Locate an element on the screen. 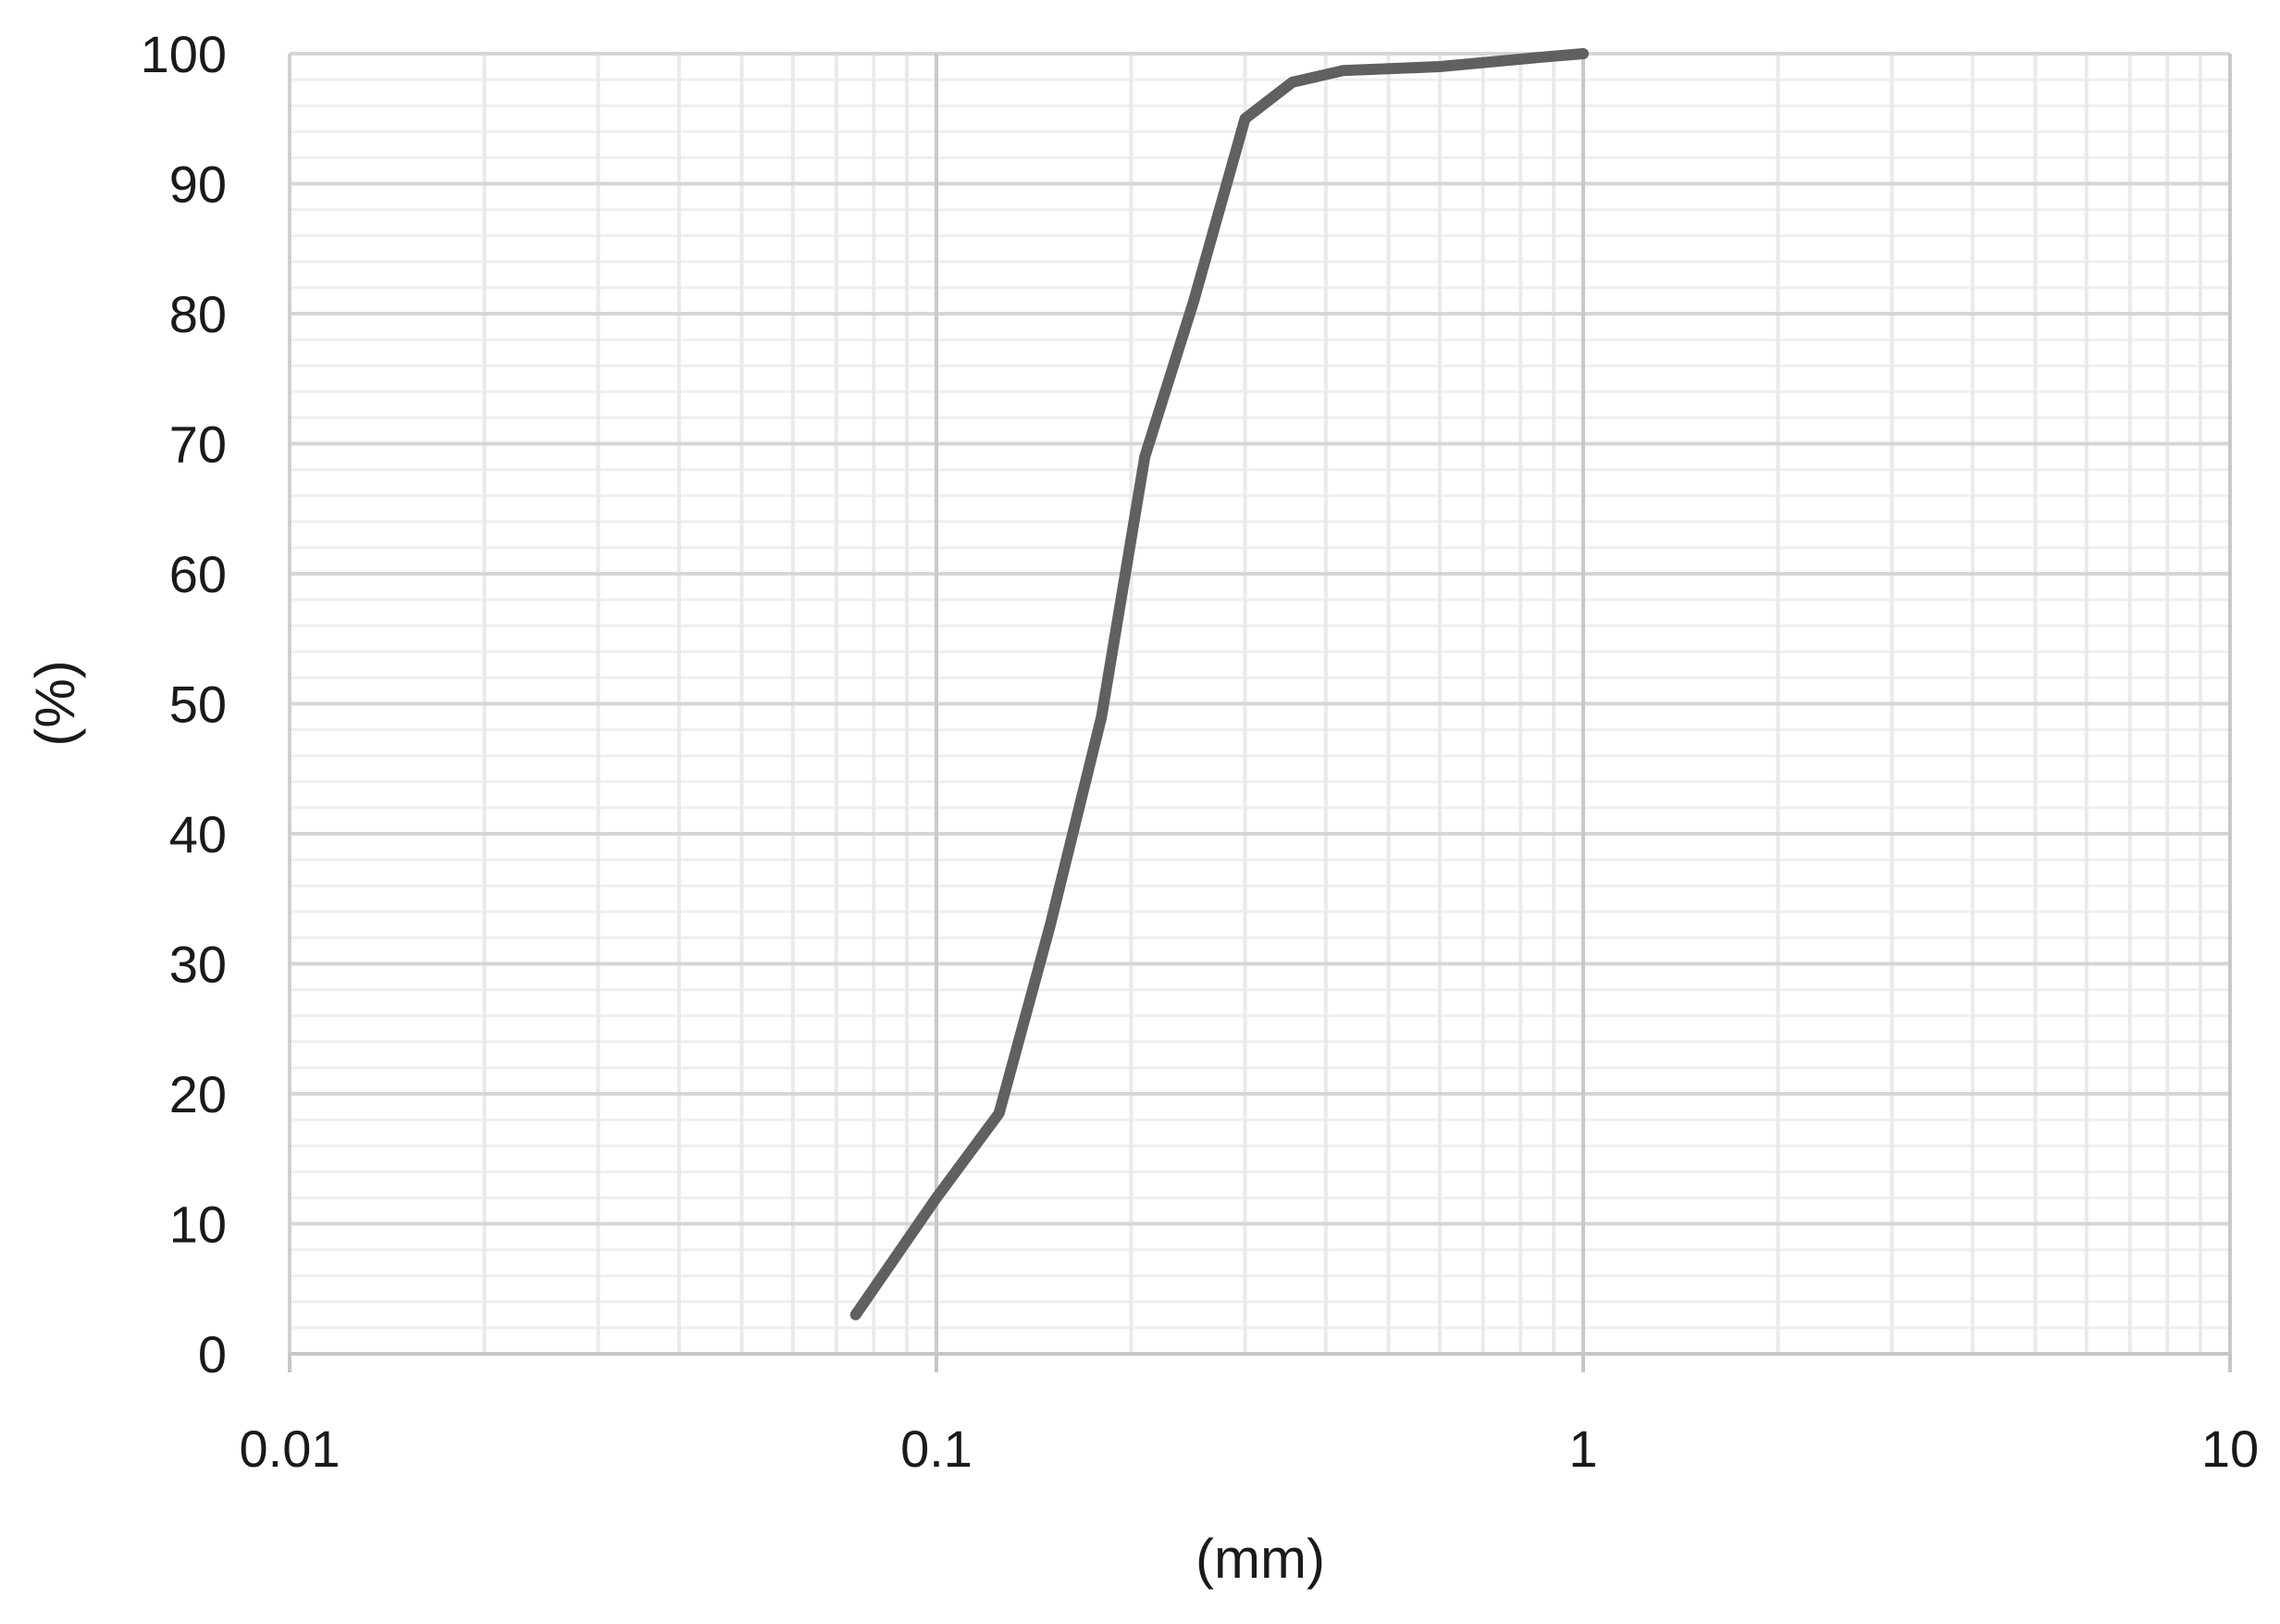 This screenshot has height=1624, width=2280. y-tick-label: 80 is located at coordinates (198, 314).